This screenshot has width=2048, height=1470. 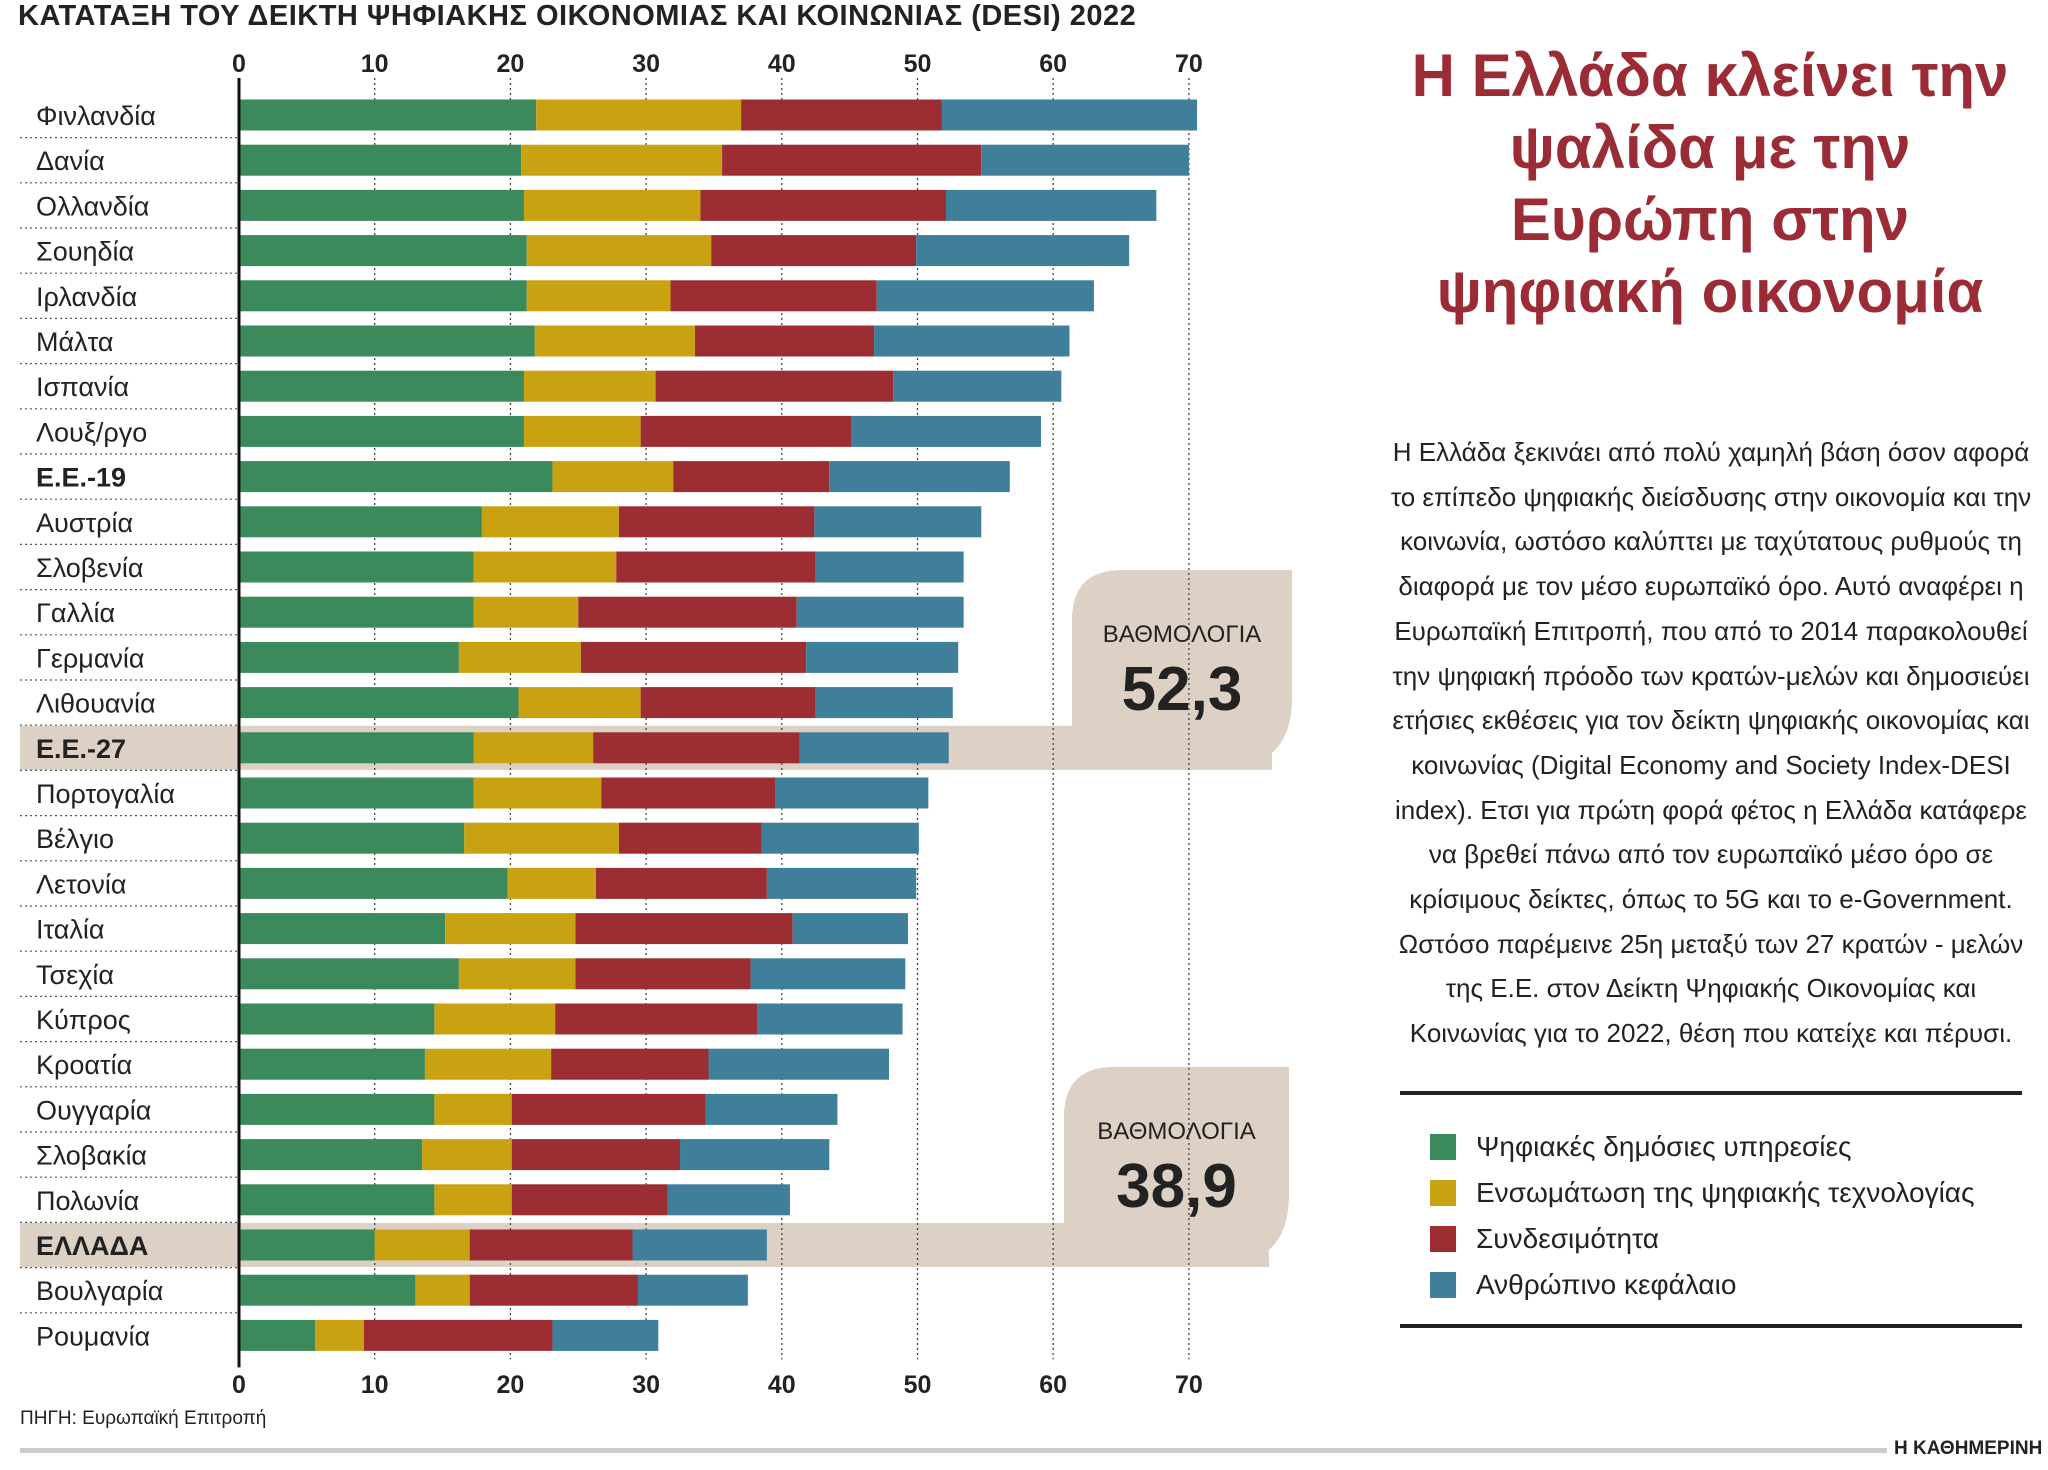 What do you see at coordinates (70, 161) in the screenshot?
I see `row-label: Δανία` at bounding box center [70, 161].